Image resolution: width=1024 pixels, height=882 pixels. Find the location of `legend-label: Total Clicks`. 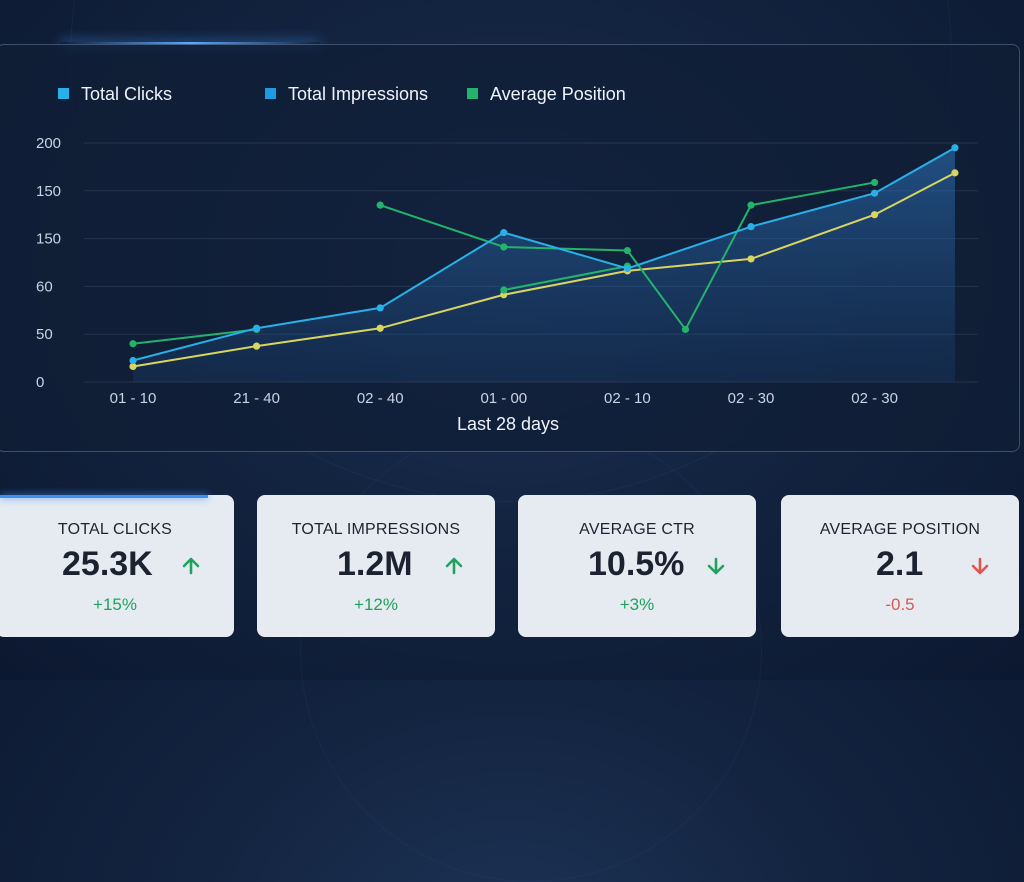

legend-label: Total Clicks is located at coordinates (127, 94).